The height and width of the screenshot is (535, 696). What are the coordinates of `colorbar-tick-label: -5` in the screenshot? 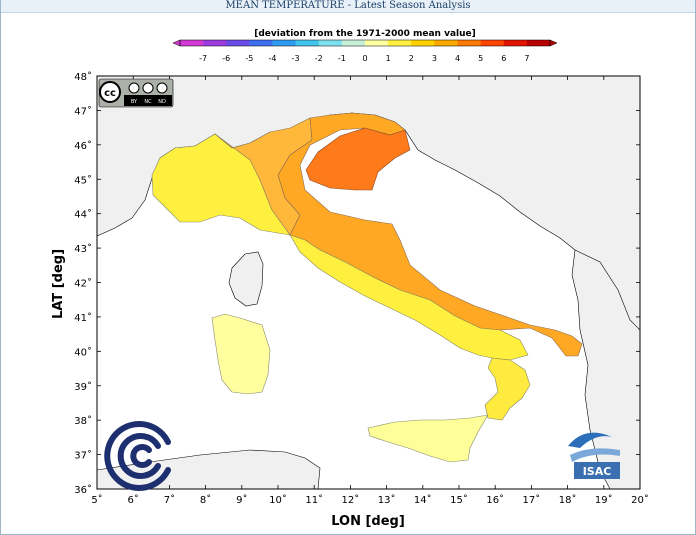 It's located at (249, 58).